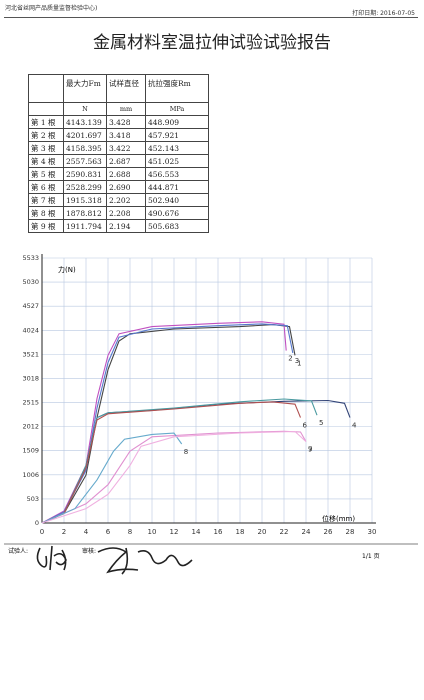 The height and width of the screenshot is (700, 424). What do you see at coordinates (30, 451) in the screenshot?
I see `y-tick-label: 1509` at bounding box center [30, 451].